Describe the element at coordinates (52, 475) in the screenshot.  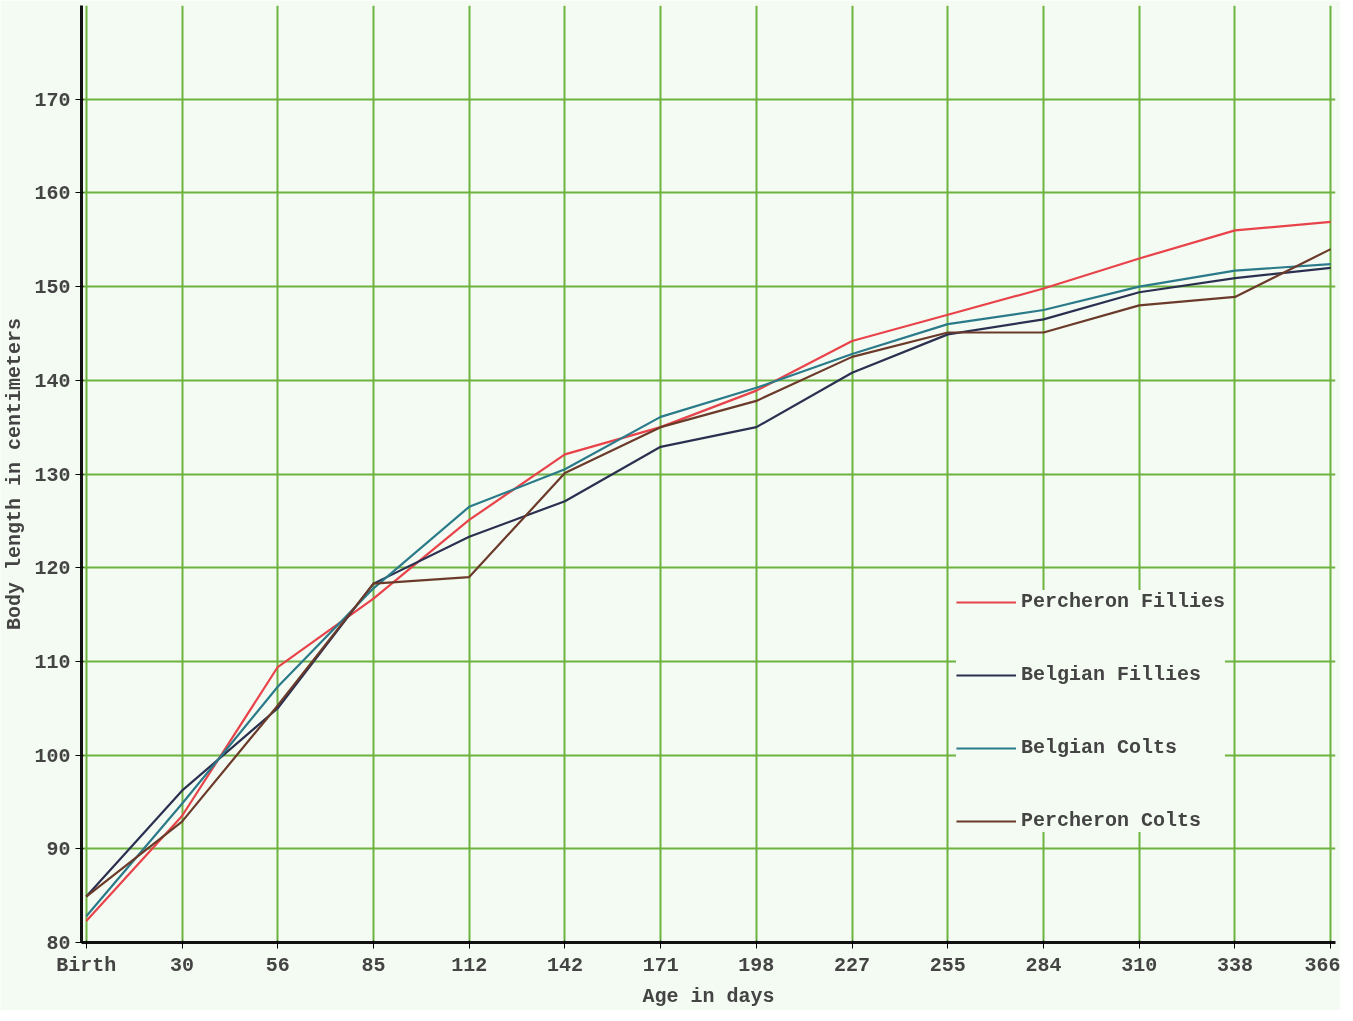
I see `y-tick-label: 130` at that location.